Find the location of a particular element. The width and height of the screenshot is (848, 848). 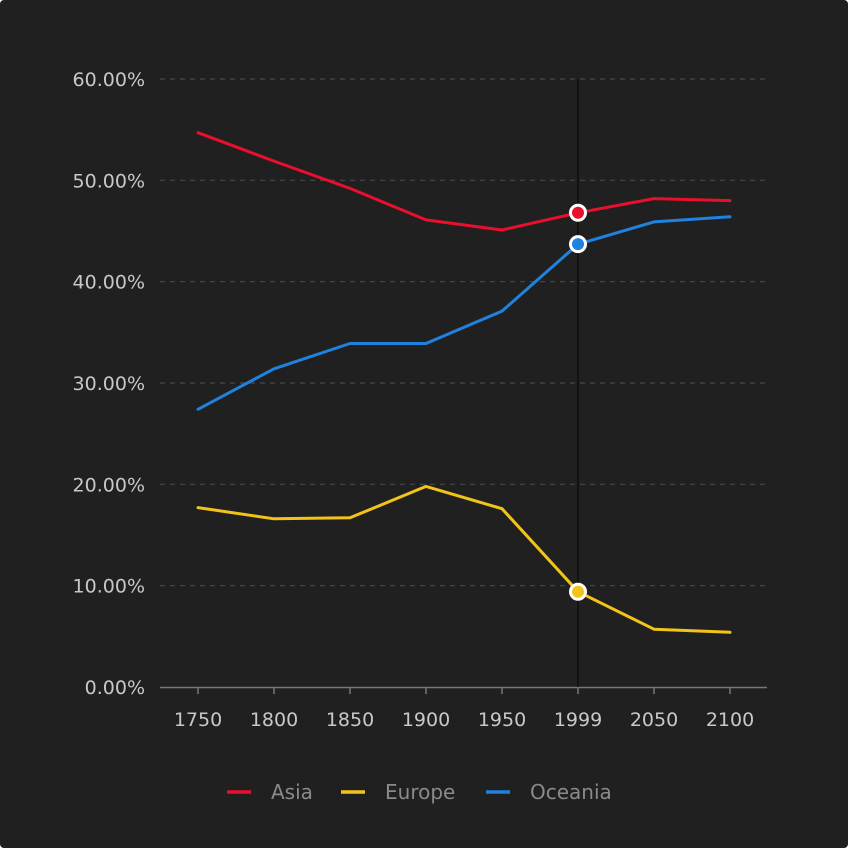

x-tick-label: 1800 is located at coordinates (274, 720).